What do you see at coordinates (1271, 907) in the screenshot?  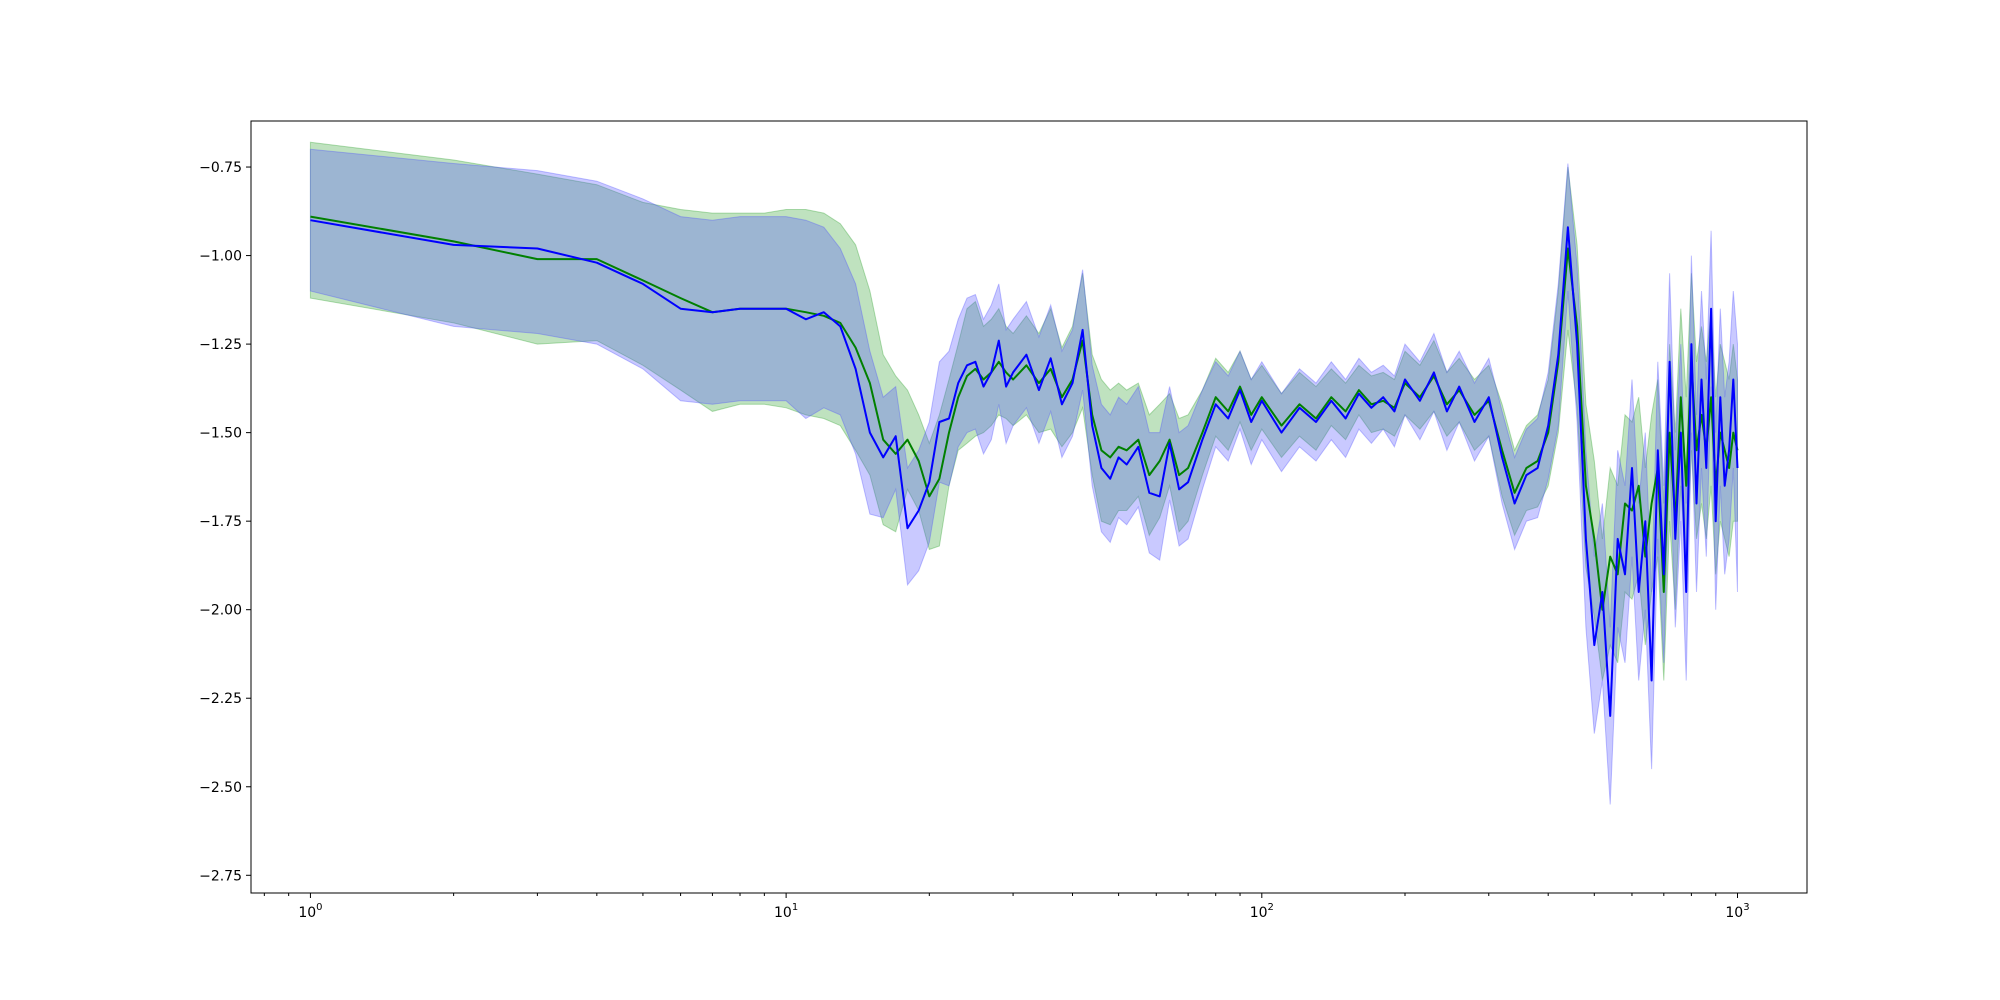 I see `x-tick-label-exponent: 2` at bounding box center [1271, 907].